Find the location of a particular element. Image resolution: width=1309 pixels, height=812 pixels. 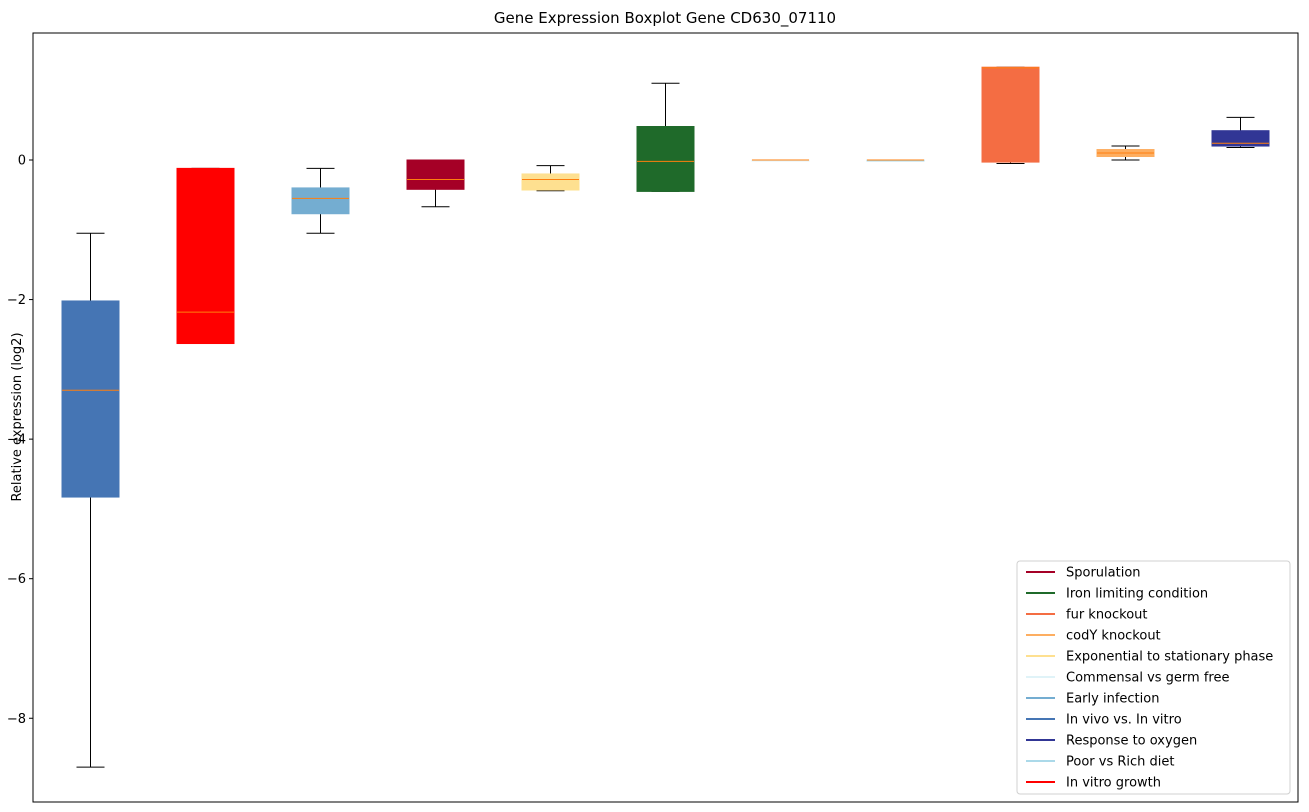

legend-label: fur knockout is located at coordinates (1107, 615).